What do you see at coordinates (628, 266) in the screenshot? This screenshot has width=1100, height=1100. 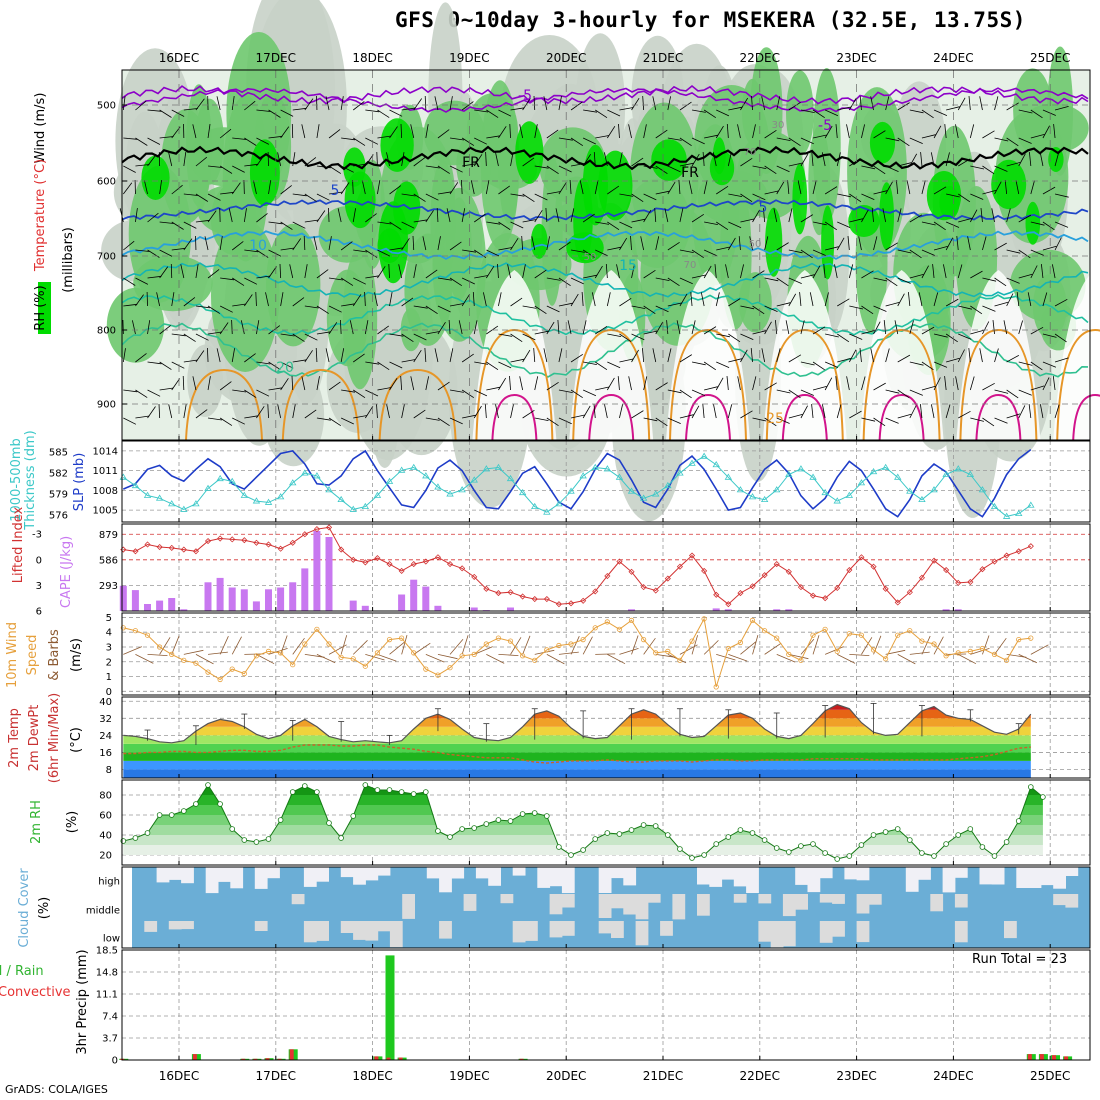 I see `contour-label: 15` at bounding box center [628, 266].